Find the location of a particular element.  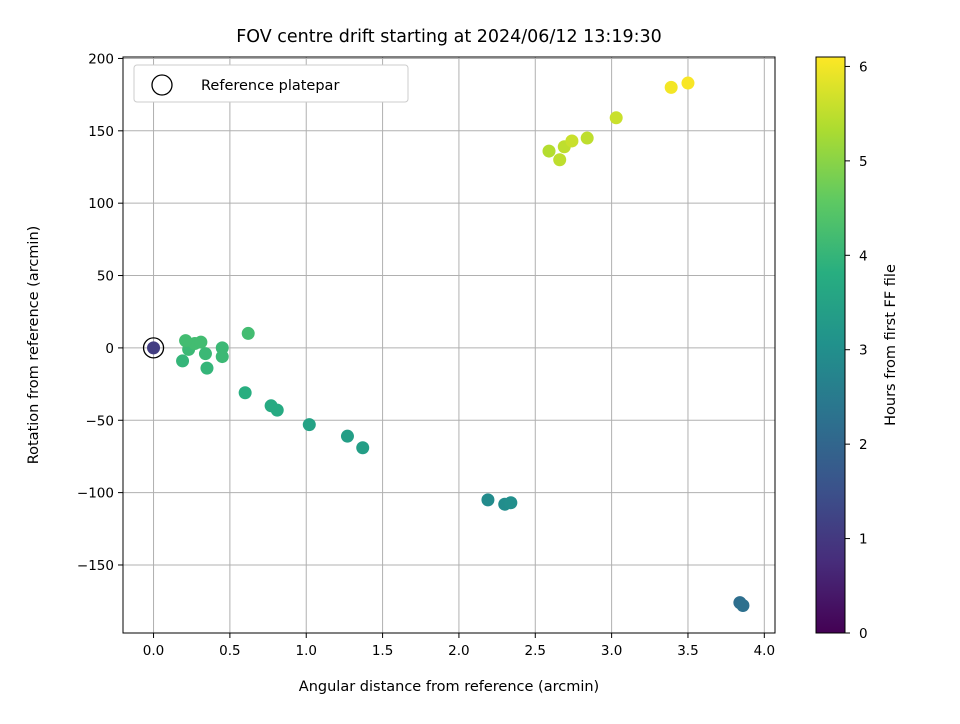

legend-label: Reference platepar is located at coordinates (270, 86).